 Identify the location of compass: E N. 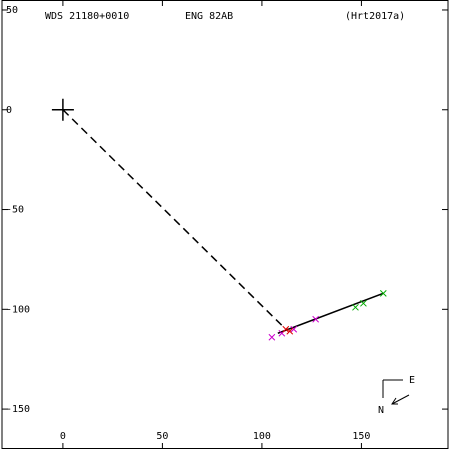
(396, 395).